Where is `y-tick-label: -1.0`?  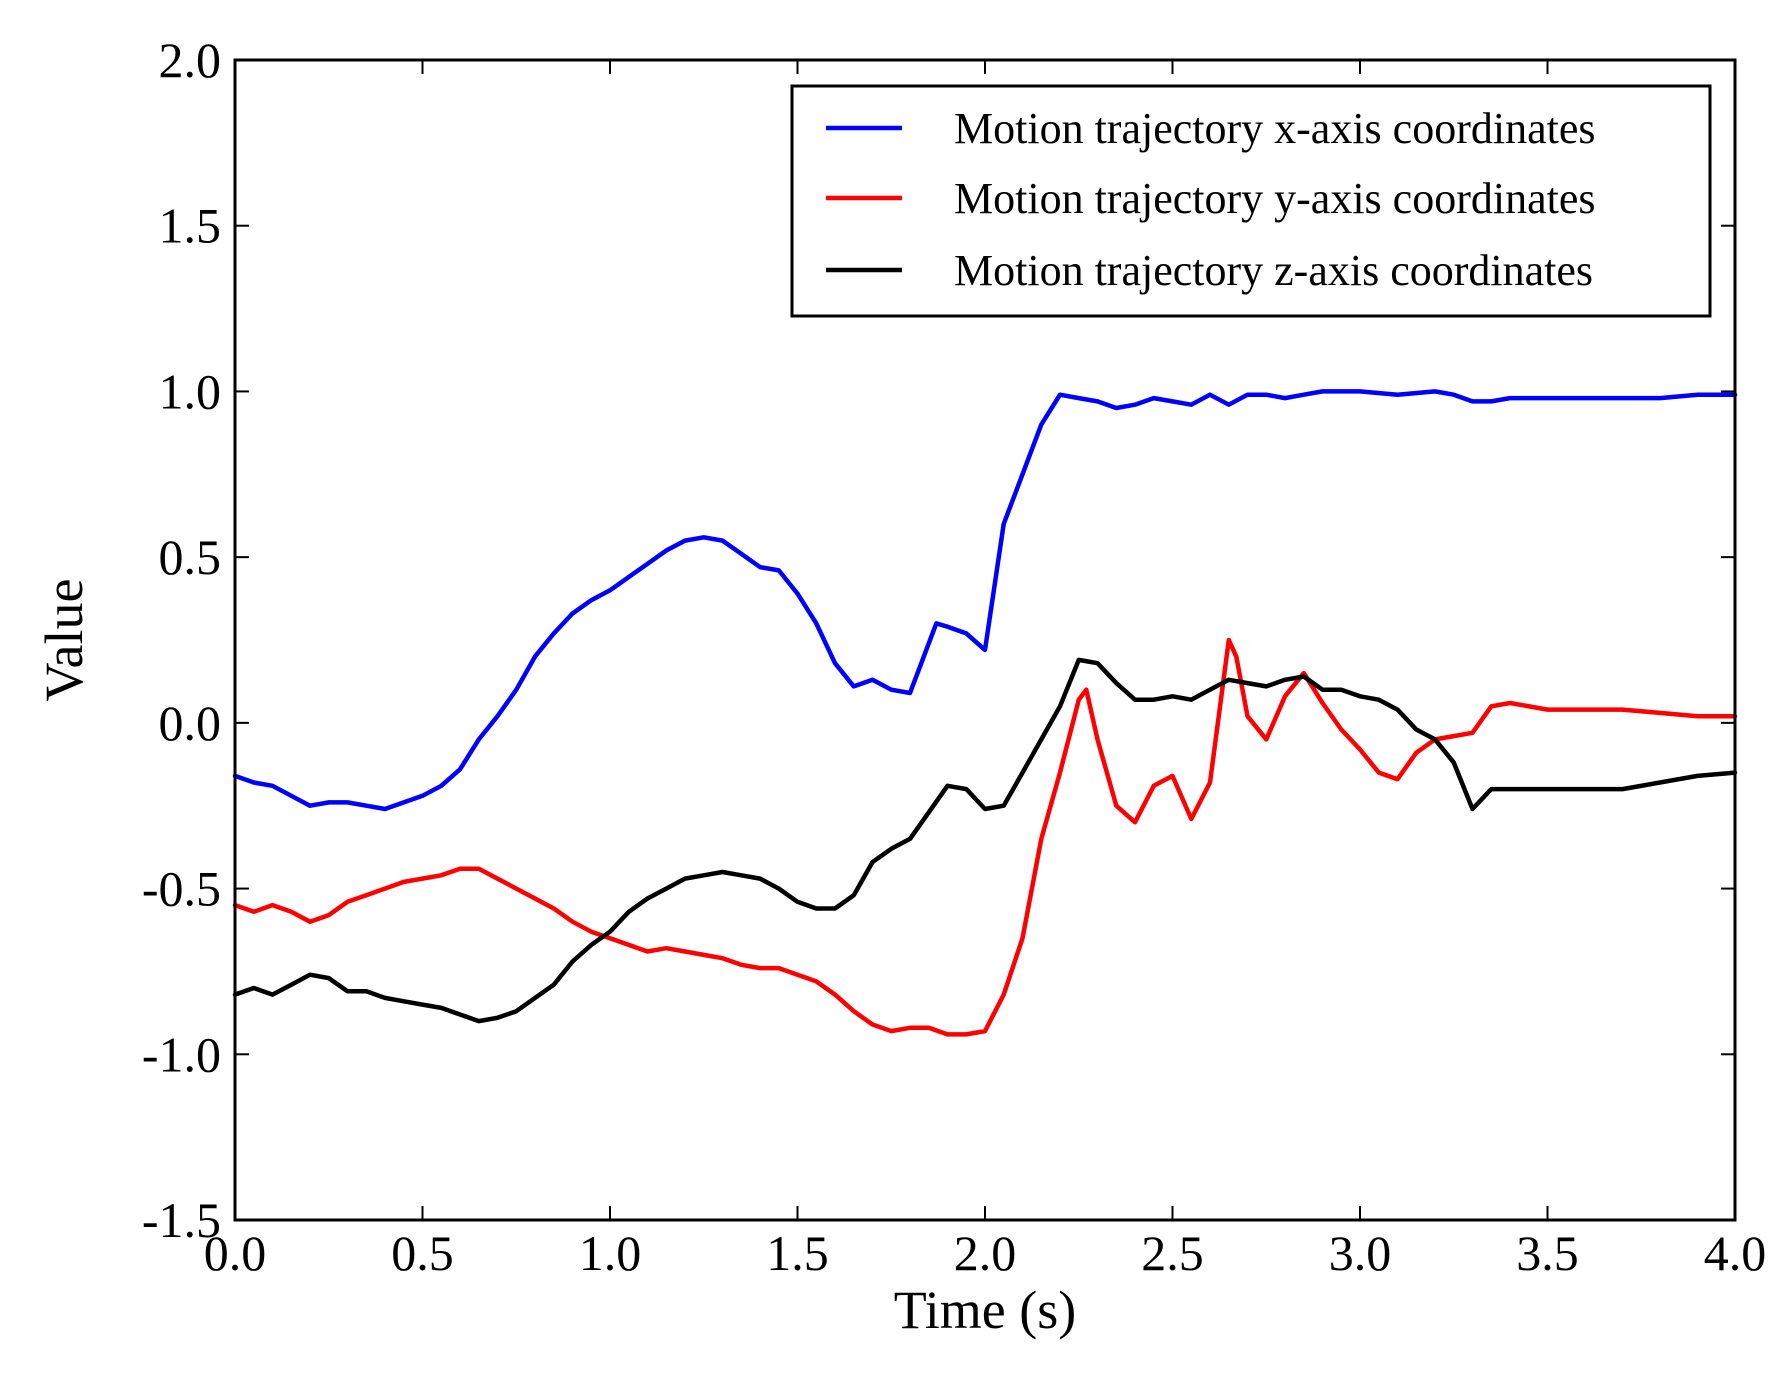 y-tick-label: -1.0 is located at coordinates (181, 1054).